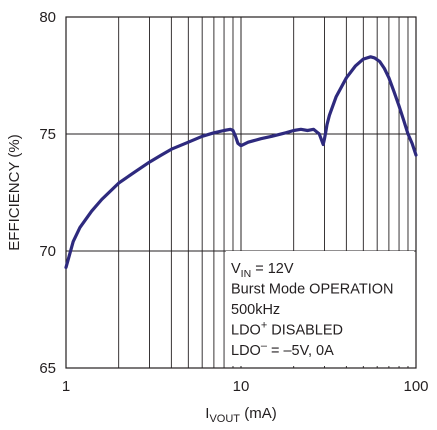 The image size is (437, 430). I want to click on x-axis-label-subscript: VOUT, so click(224, 419).